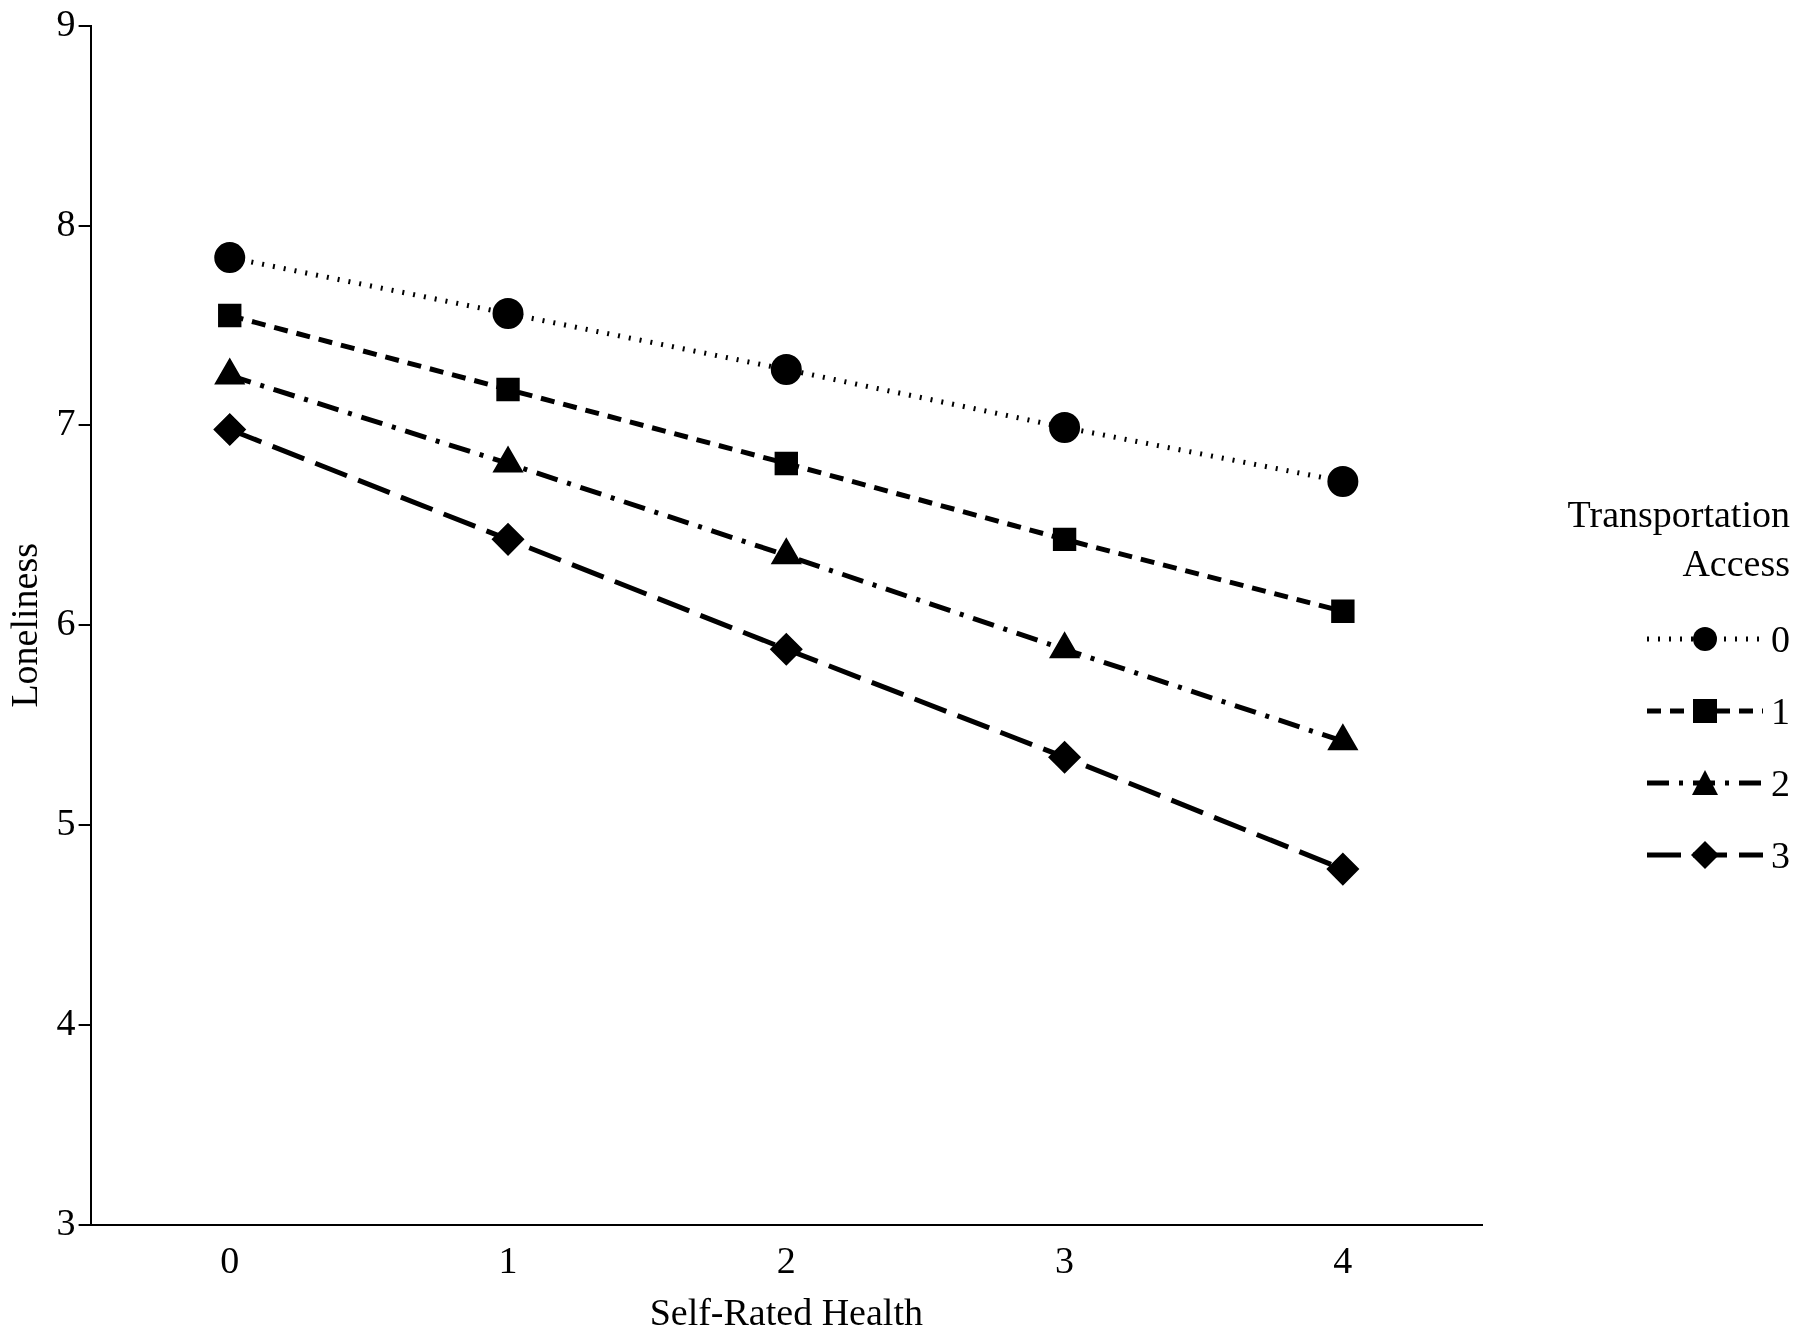 The width and height of the screenshot is (1800, 1342). What do you see at coordinates (66, 622) in the screenshot?
I see `y-tick-label: 6` at bounding box center [66, 622].